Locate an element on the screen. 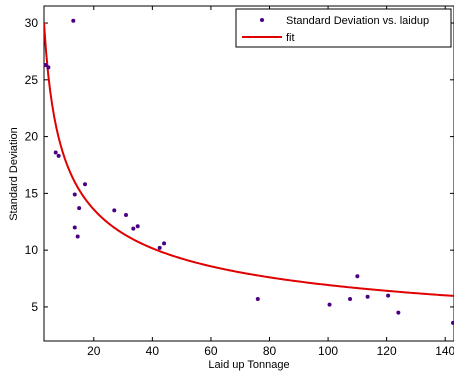 The width and height of the screenshot is (454, 374). y-axis-label: Standard Deviation is located at coordinates (14, 174).